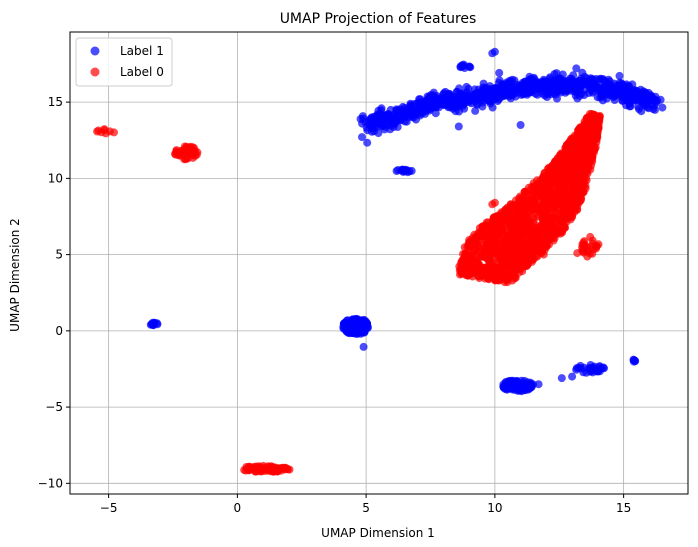  Describe the element at coordinates (124, 62) in the screenshot. I see `legend: Label 1 Label 0` at that location.